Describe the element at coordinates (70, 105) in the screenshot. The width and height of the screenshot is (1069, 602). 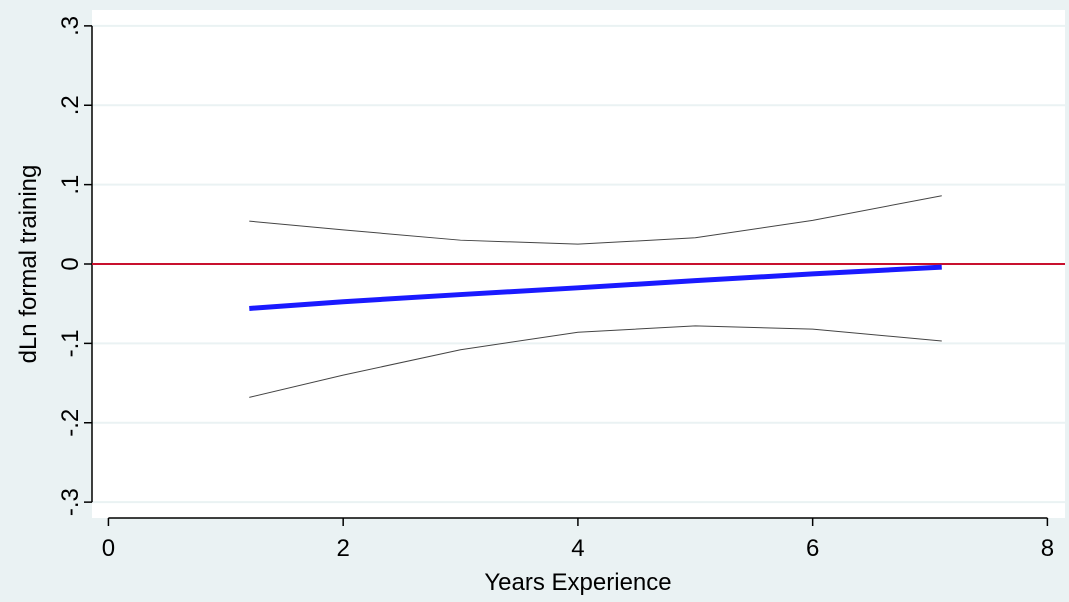
I see `y-tick-label: .2` at that location.